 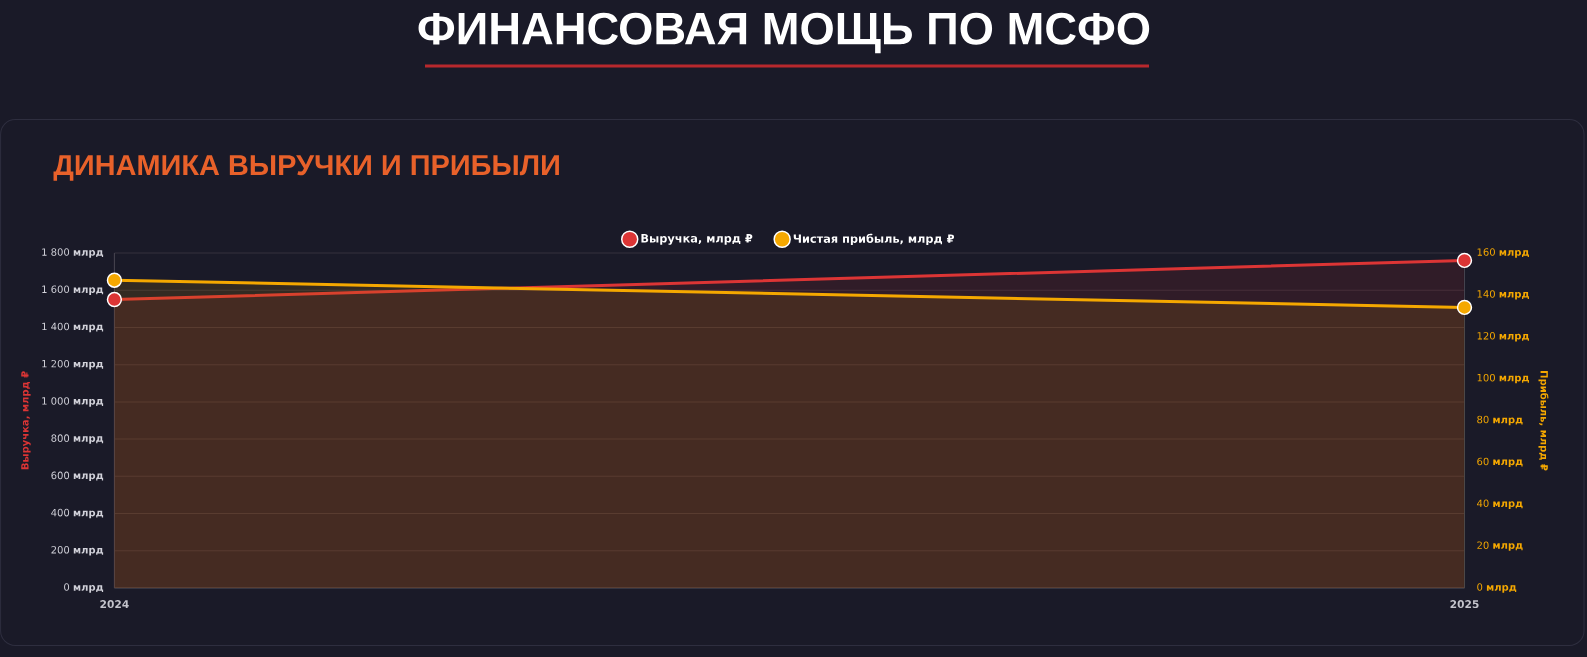 What do you see at coordinates (77, 439) in the screenshot?
I see `y-tick-label: 800 млрд` at bounding box center [77, 439].